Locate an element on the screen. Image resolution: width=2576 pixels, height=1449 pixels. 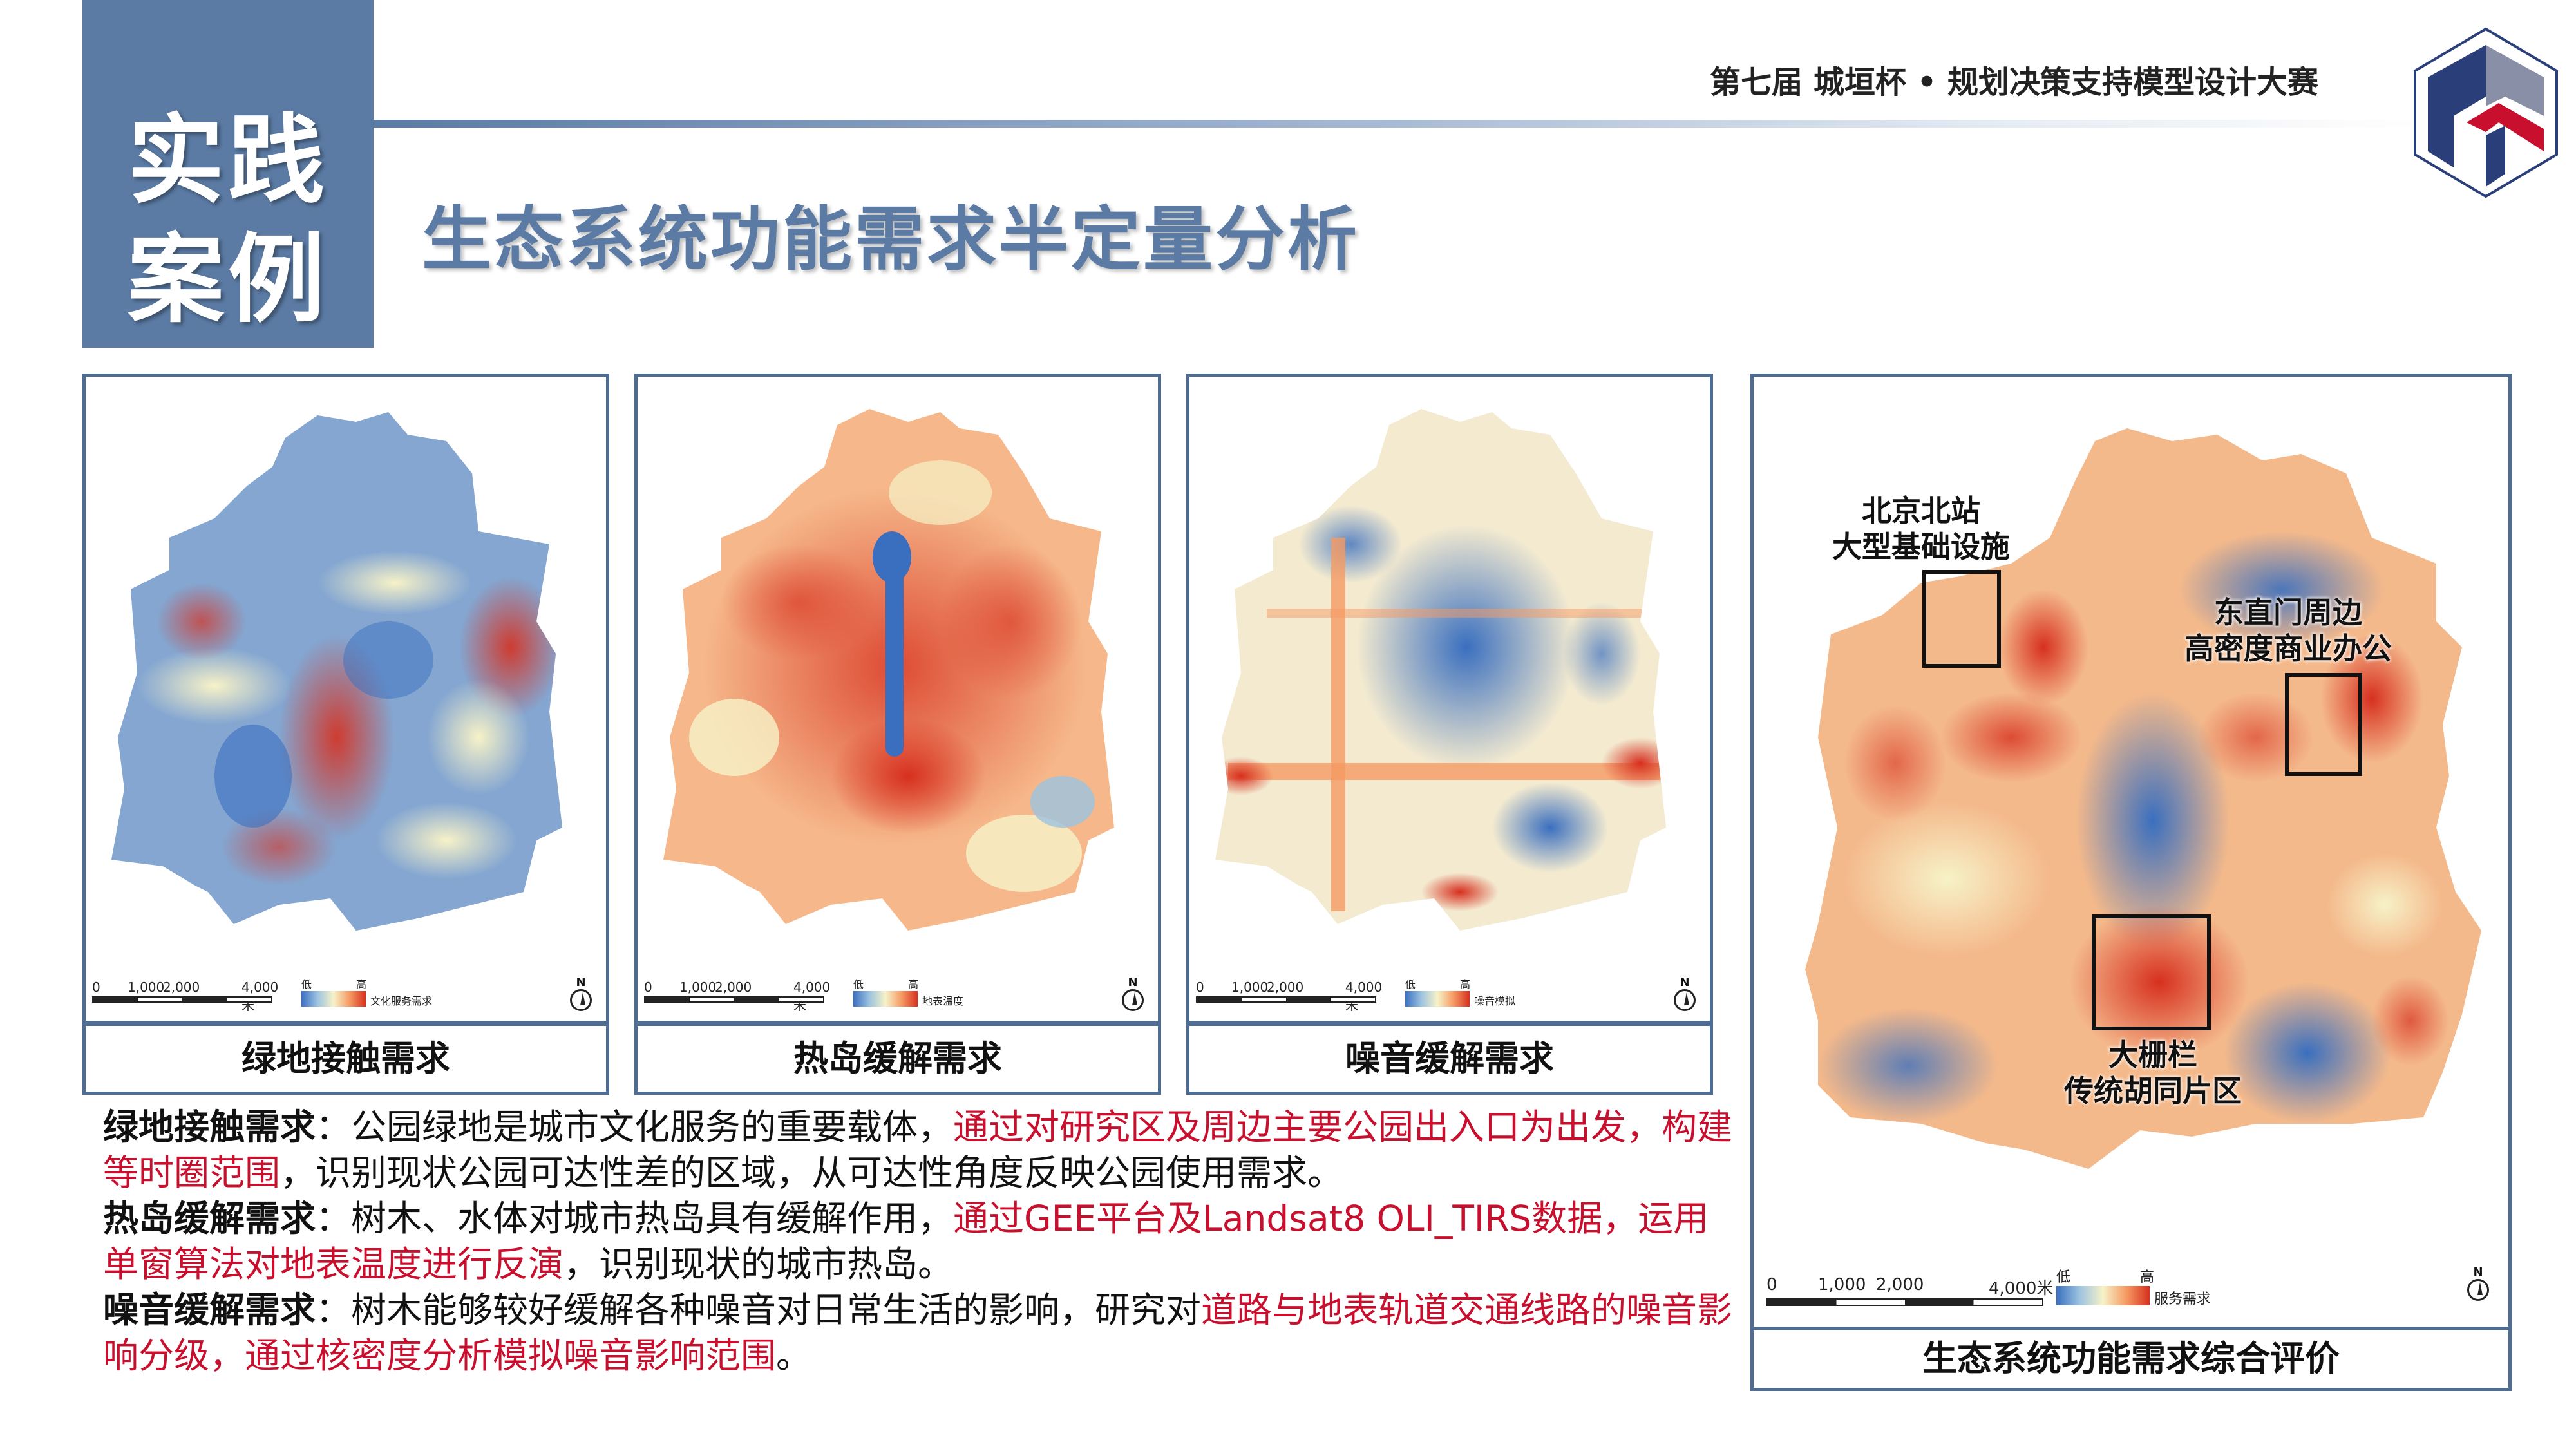
description-label: 噪音缓解需求 is located at coordinates (209, 1310).